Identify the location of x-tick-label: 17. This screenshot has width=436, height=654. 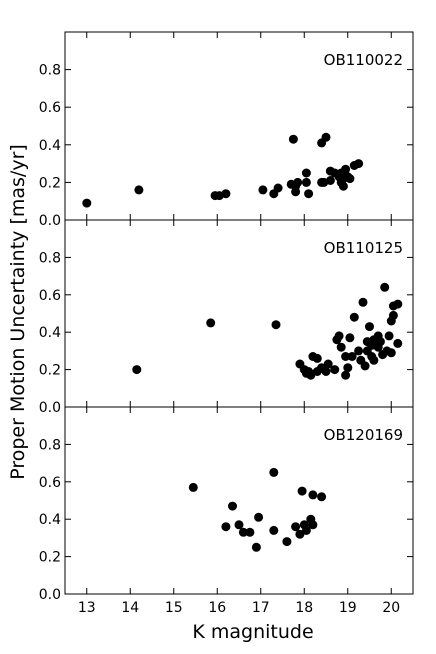
(261, 608).